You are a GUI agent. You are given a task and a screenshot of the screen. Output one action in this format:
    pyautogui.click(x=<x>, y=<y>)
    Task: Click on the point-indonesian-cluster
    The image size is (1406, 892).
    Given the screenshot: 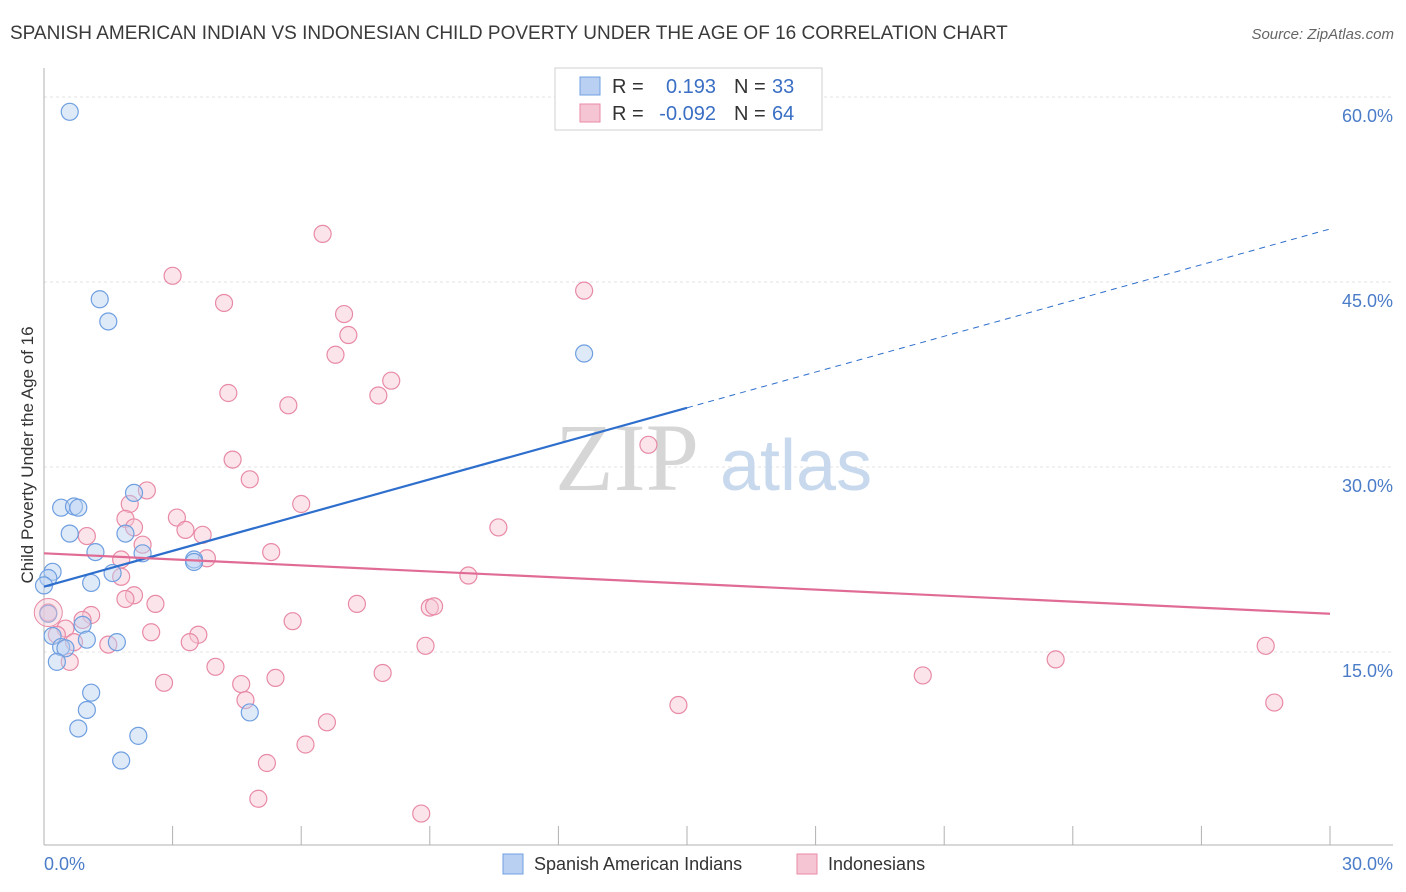 What is the action you would take?
    pyautogui.click(x=48, y=613)
    